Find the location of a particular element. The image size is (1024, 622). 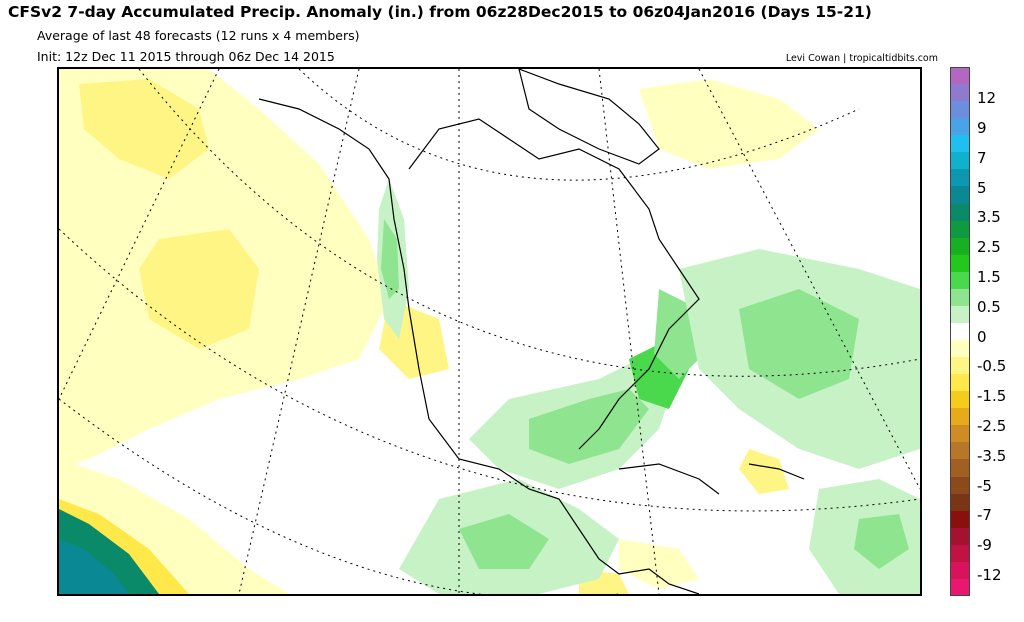

colorbar is located at coordinates (960, 332).